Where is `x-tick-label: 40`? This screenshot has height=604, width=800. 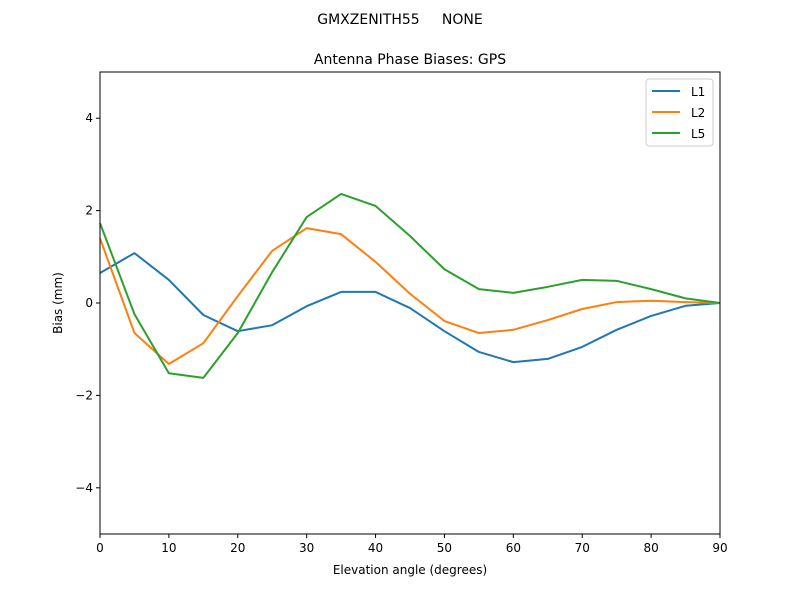 x-tick-label: 40 is located at coordinates (375, 548).